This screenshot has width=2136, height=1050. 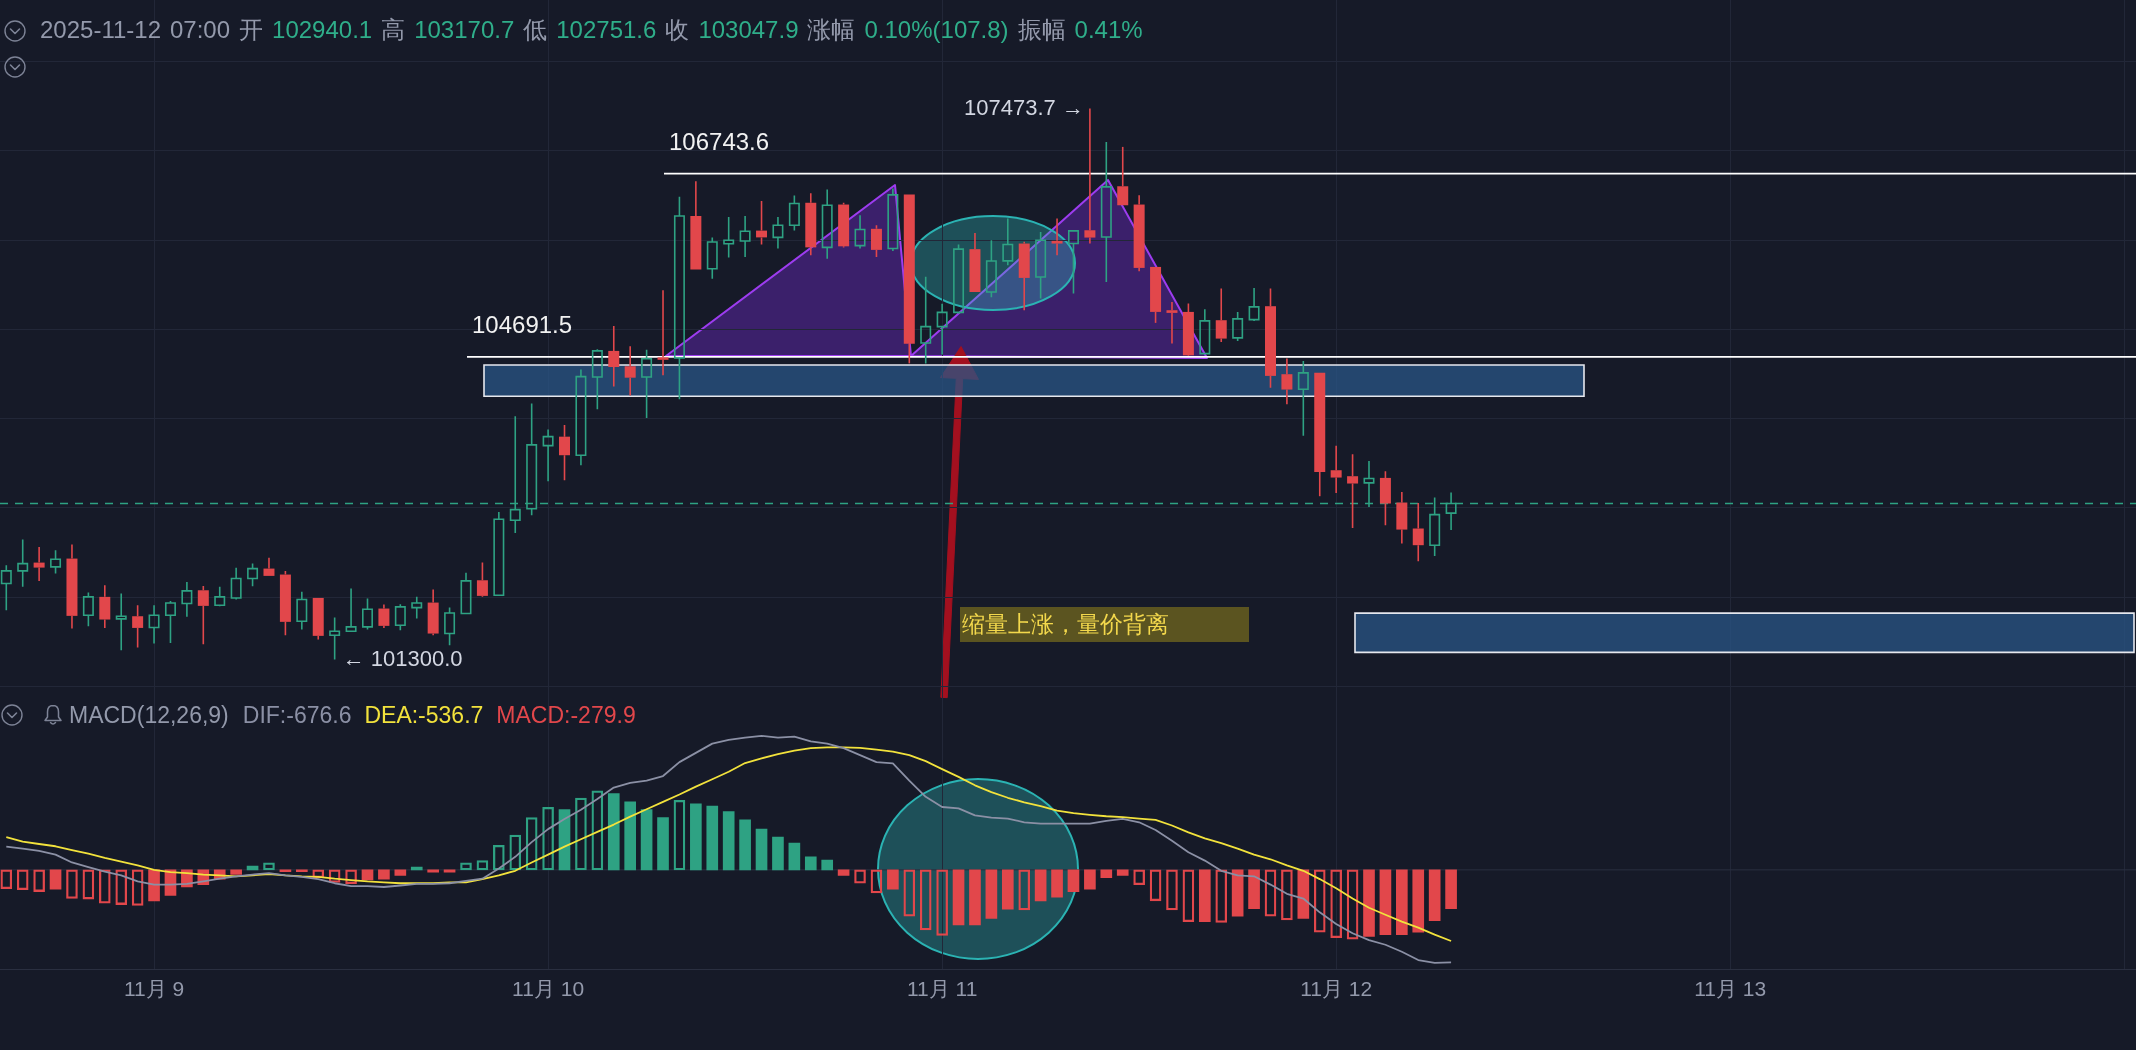 What do you see at coordinates (719, 141) in the screenshot?
I see `ref-line-label: 106743.6` at bounding box center [719, 141].